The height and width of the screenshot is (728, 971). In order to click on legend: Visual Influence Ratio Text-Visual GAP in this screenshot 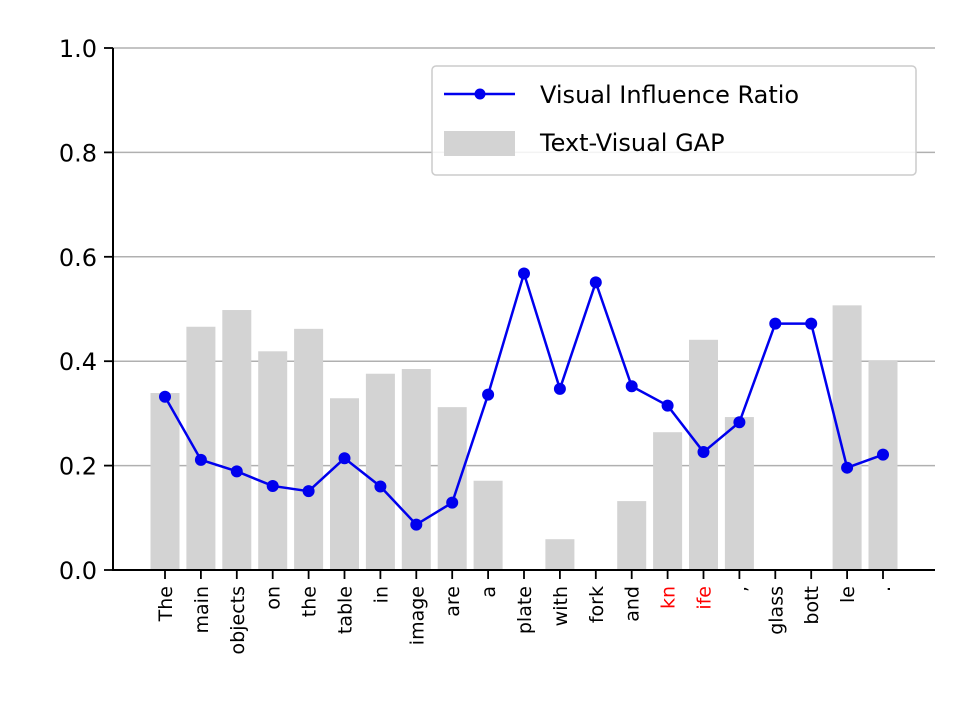, I will do `click(674, 120)`.